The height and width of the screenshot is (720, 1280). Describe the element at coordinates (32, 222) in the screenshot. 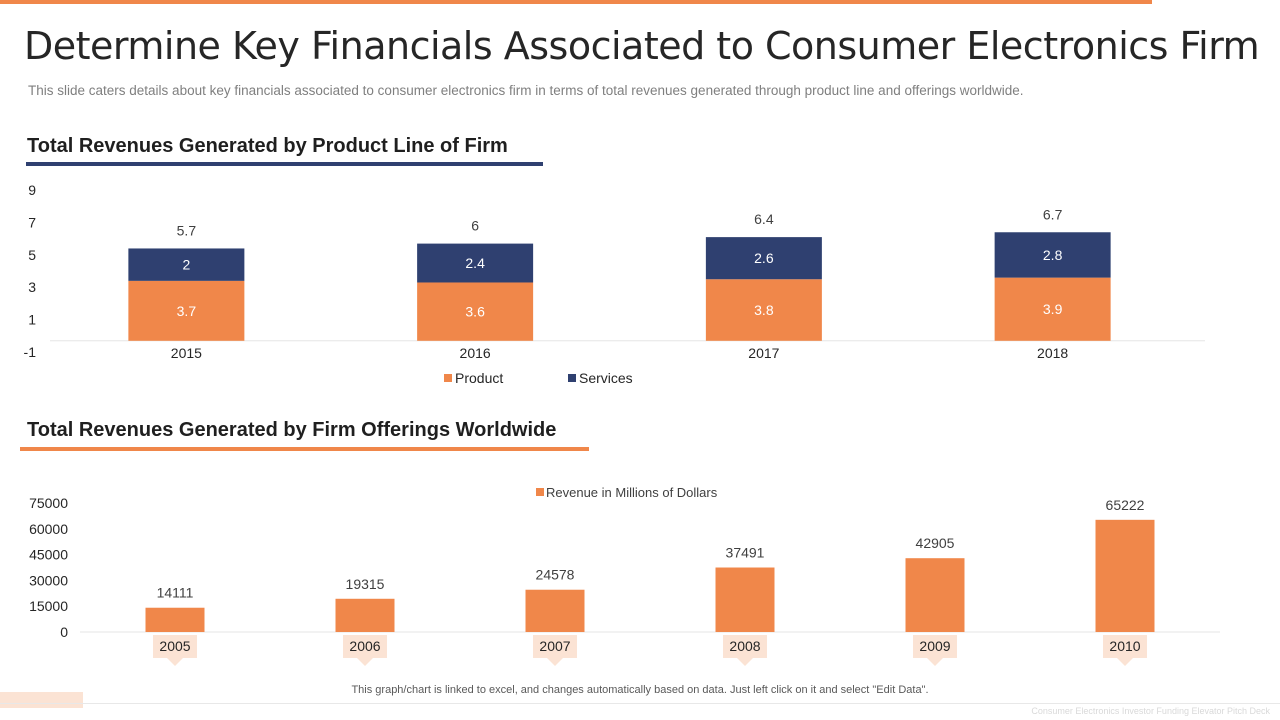

I see `y-tick-label: 7` at that location.